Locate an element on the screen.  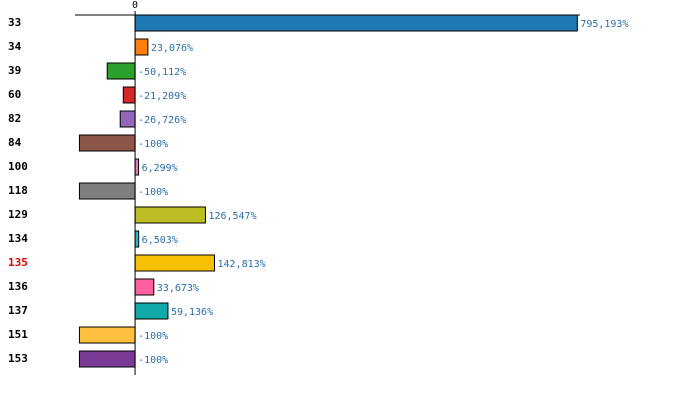
value-label: 795,193% is located at coordinates (604, 24).